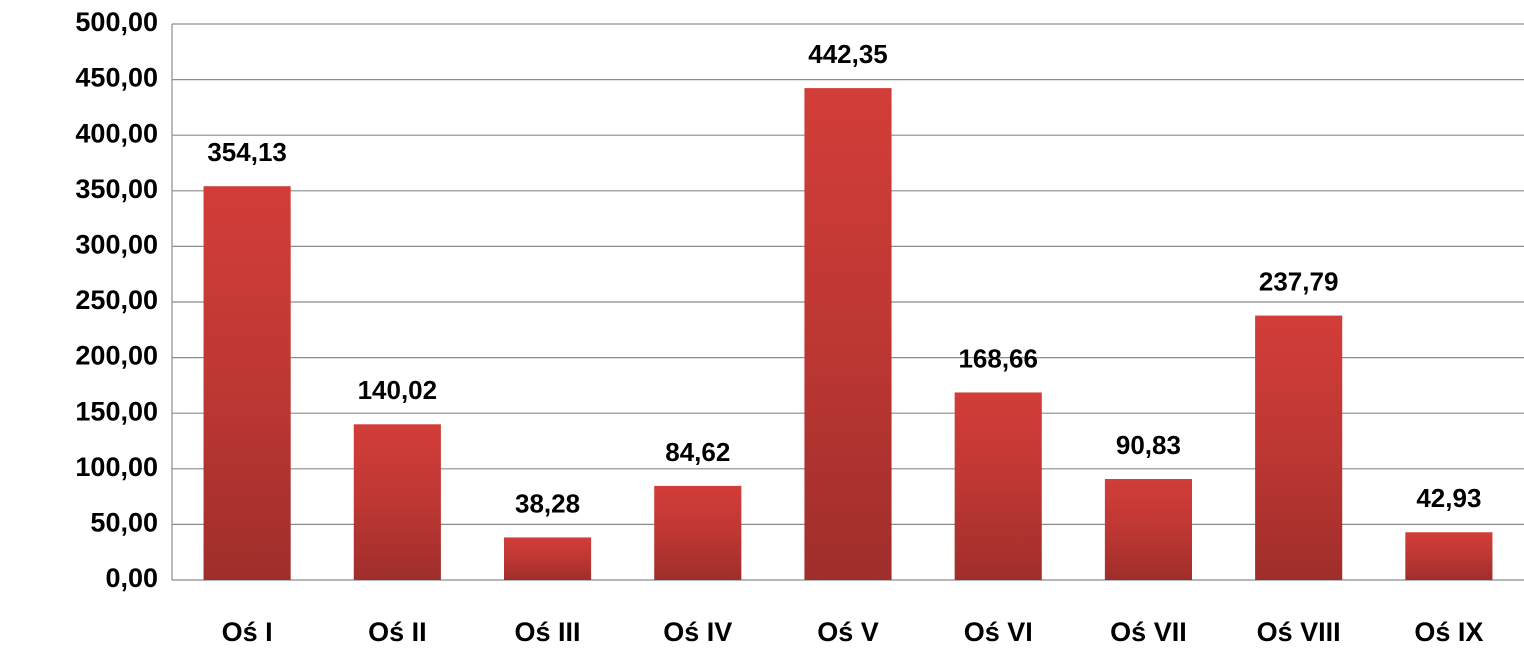  I want to click on y-tick-label: 500,00, so click(116, 22).